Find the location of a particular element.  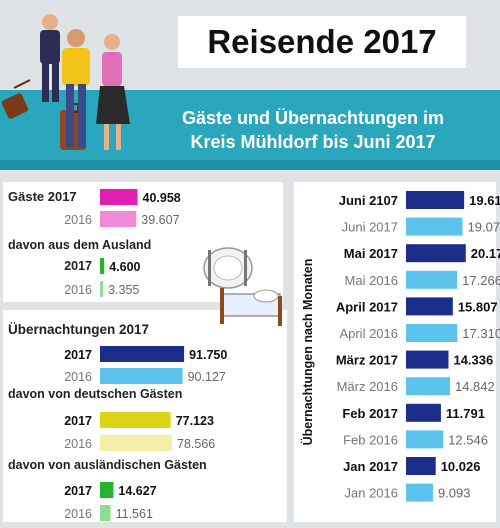

abroad-2017-value: 4.600 is located at coordinates (124, 267).